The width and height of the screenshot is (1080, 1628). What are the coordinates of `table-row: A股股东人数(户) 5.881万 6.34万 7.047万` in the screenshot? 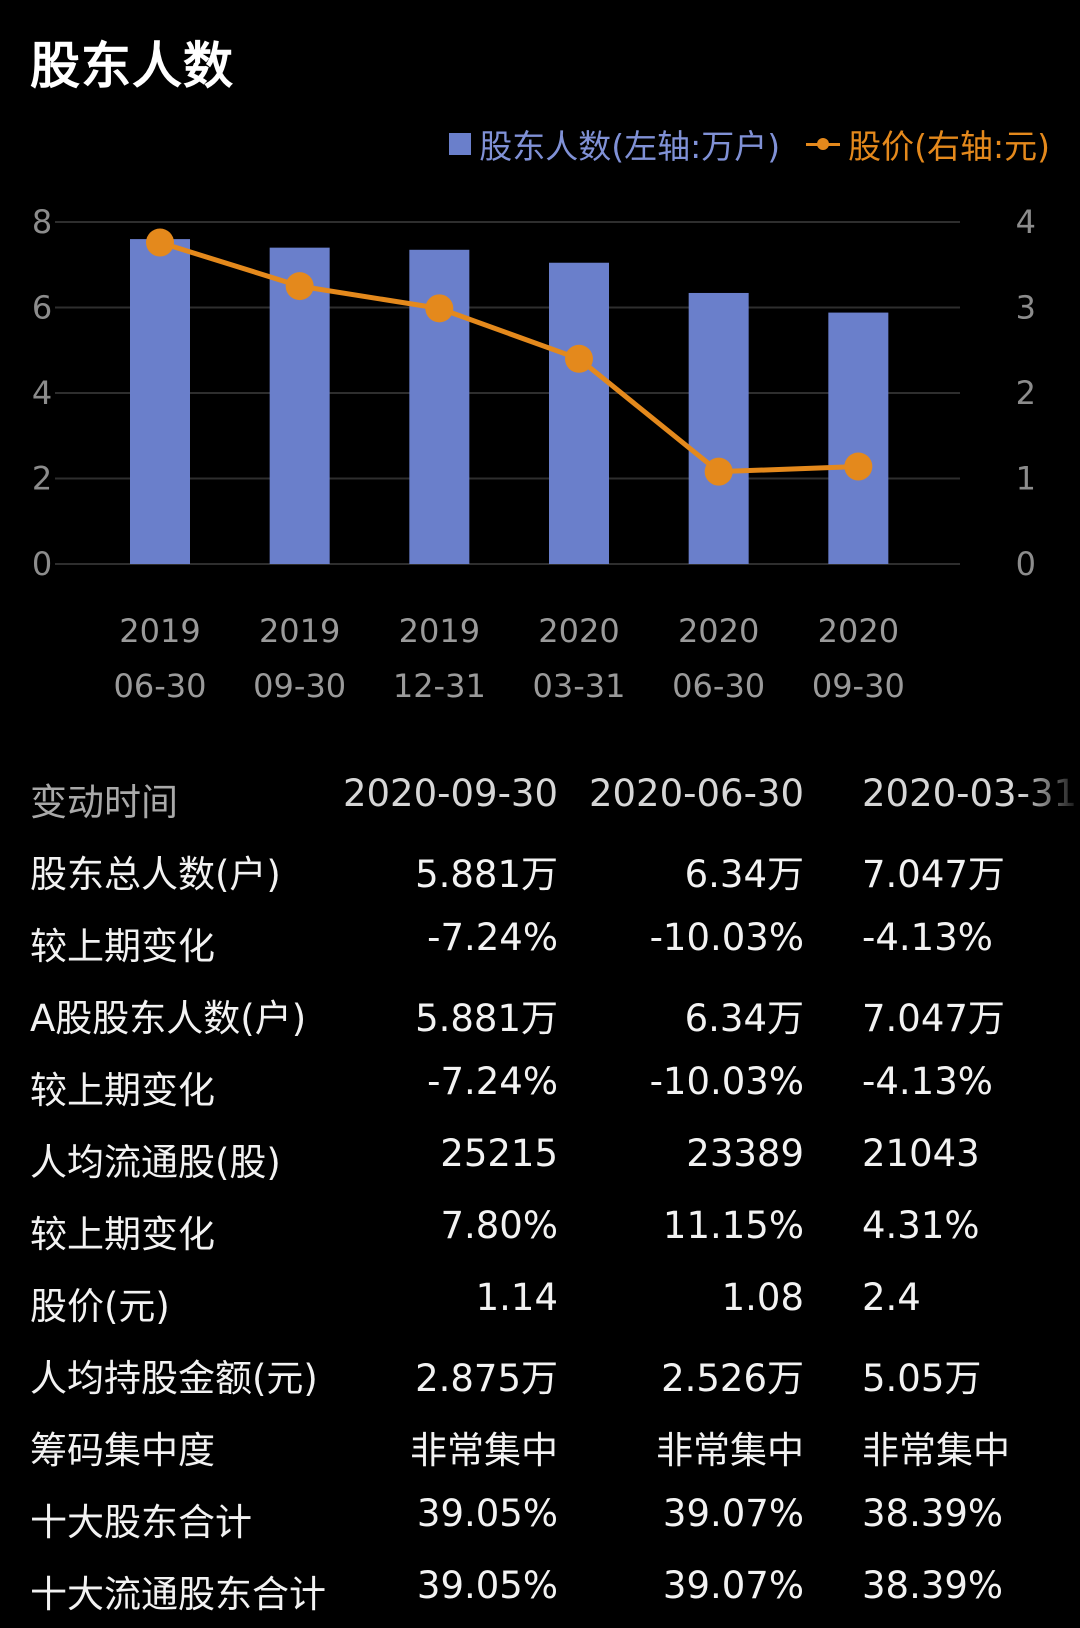 It's located at (540, 1012).